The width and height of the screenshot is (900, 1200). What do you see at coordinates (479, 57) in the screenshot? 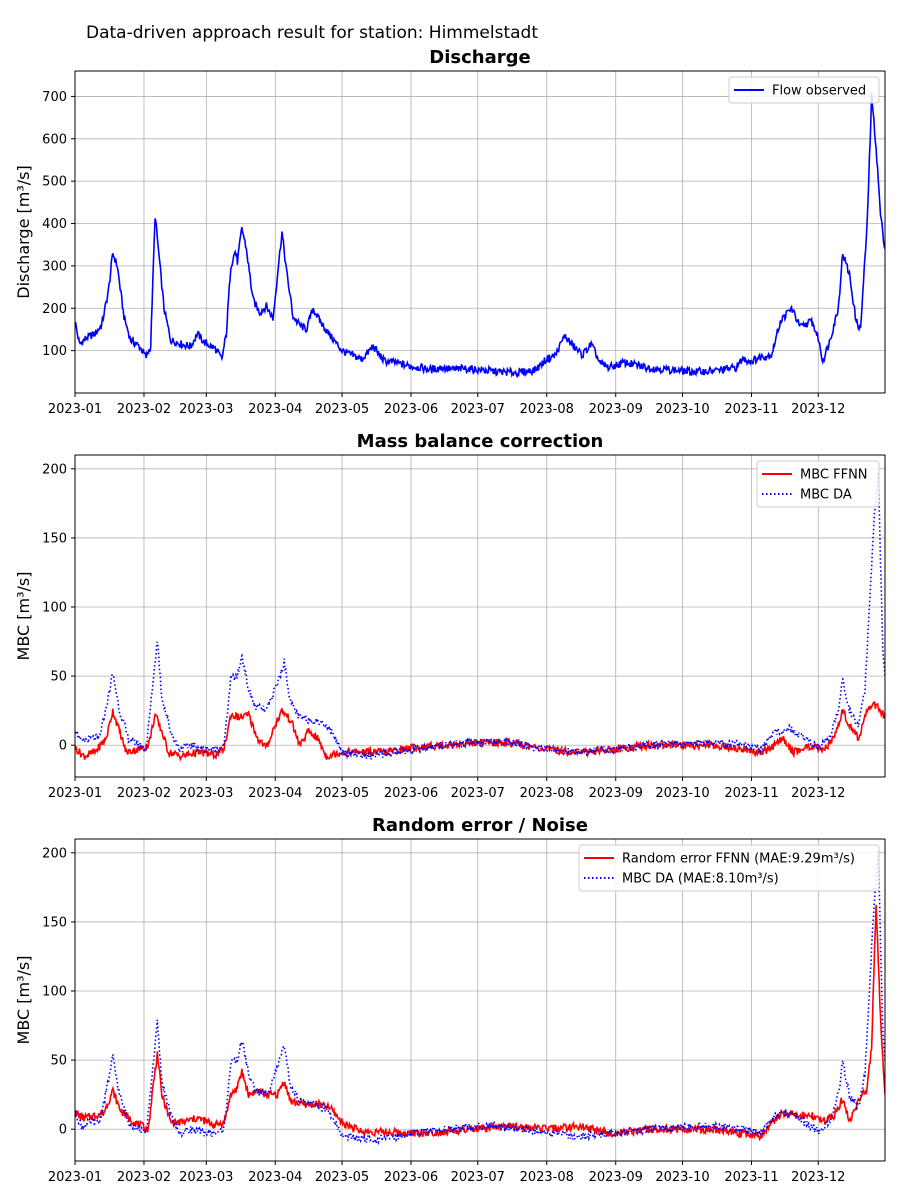
I see `panel-title: Discharge` at bounding box center [479, 57].